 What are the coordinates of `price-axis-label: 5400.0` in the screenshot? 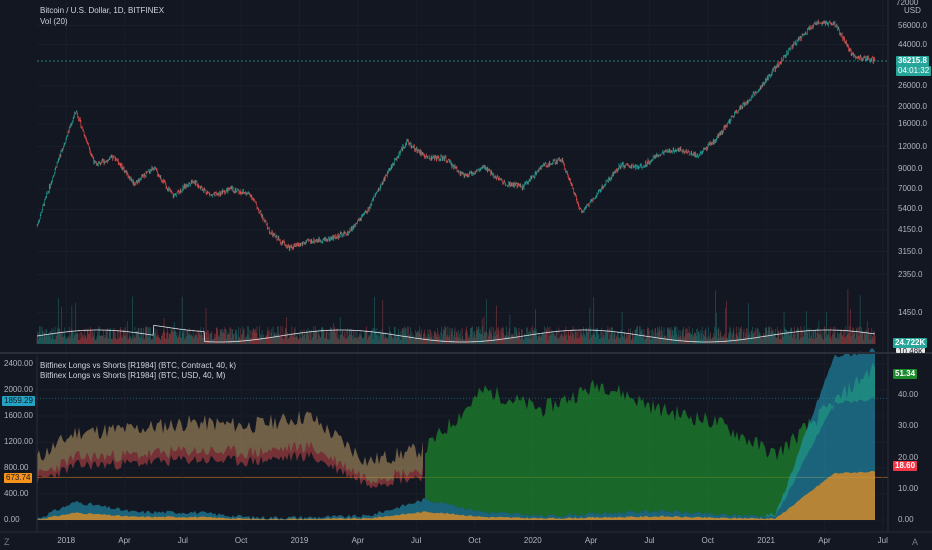 It's located at (910, 209).